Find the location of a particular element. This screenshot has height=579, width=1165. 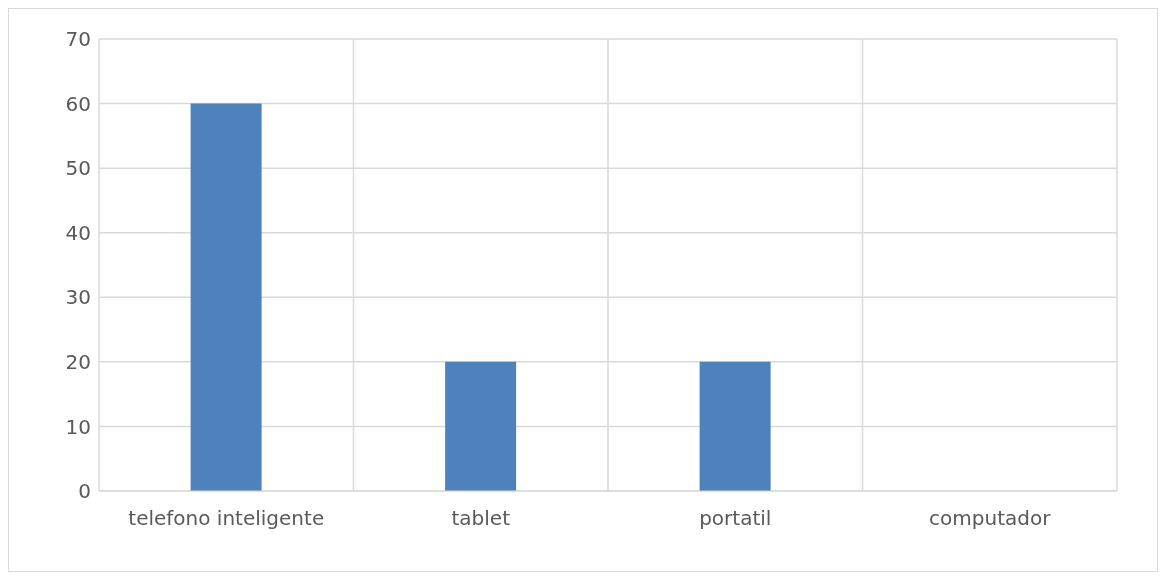

x-tick-label: telefono inteligente is located at coordinates (226, 518).